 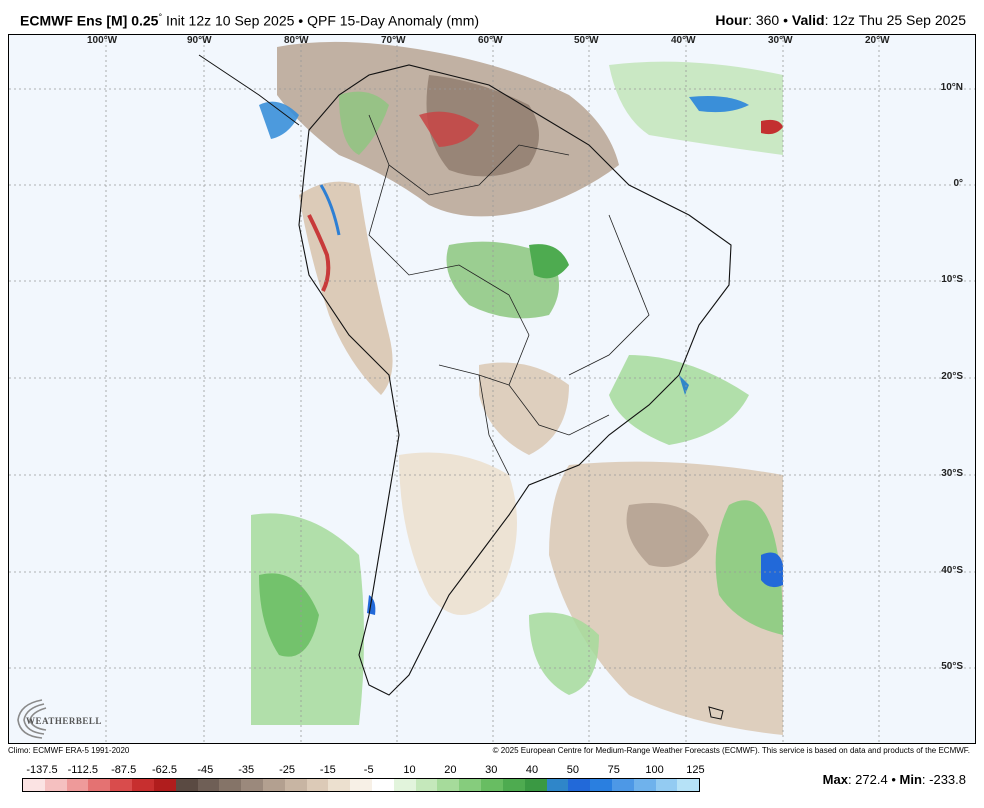 I want to click on moist-band-atlantic, so click(x=696, y=108).